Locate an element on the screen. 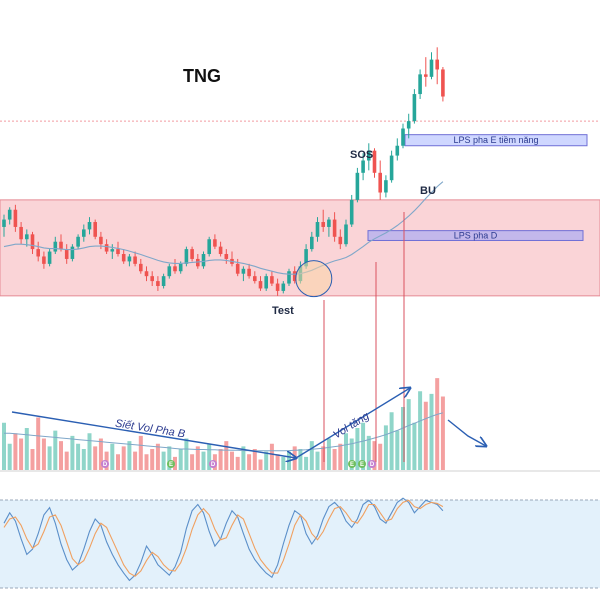  moving-average-layer is located at coordinates (223, 239).